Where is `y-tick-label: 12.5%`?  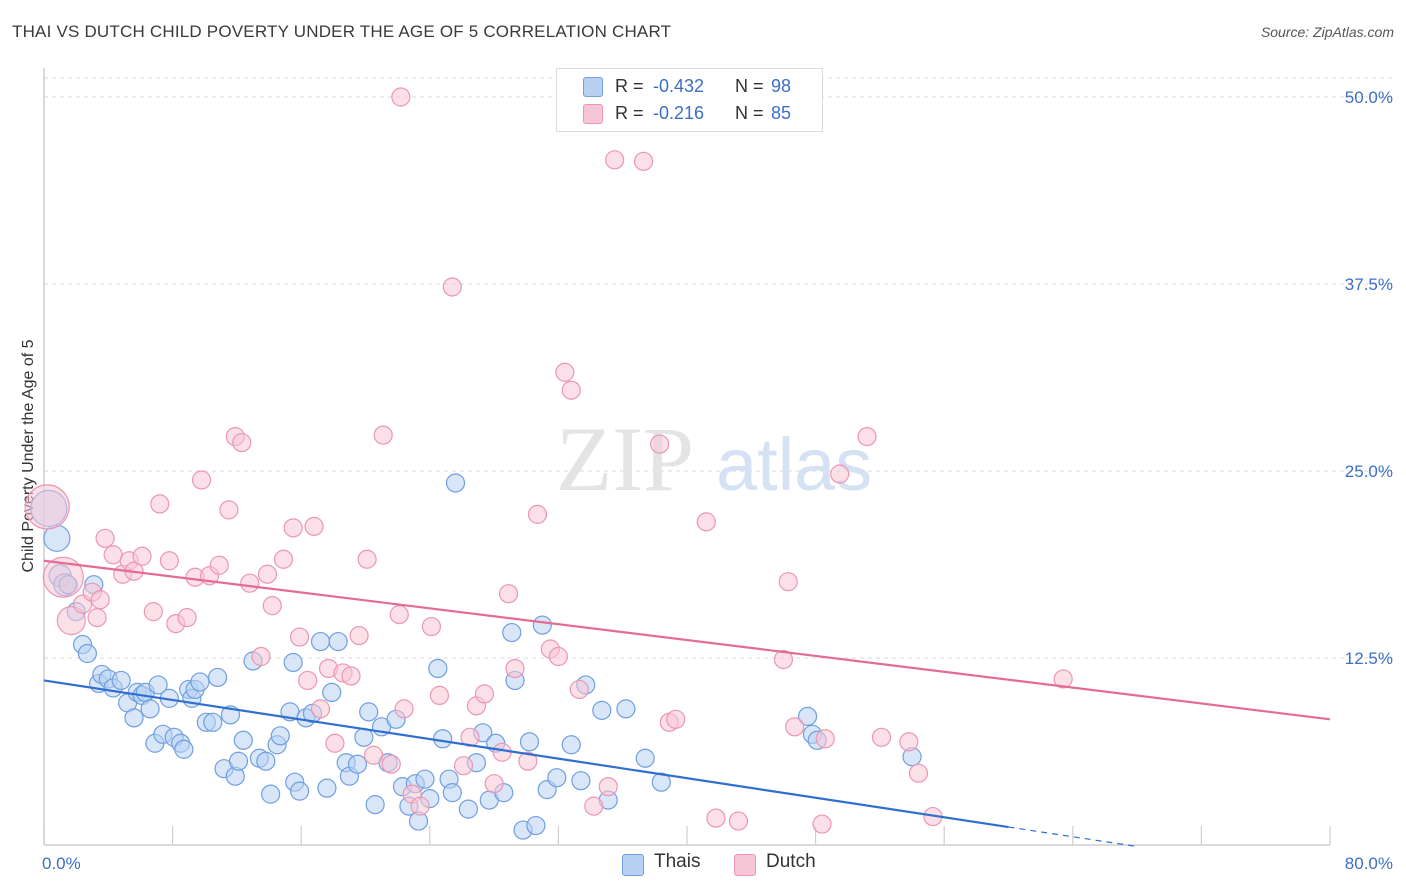
y-tick-label: 12.5% is located at coordinates (1369, 658).